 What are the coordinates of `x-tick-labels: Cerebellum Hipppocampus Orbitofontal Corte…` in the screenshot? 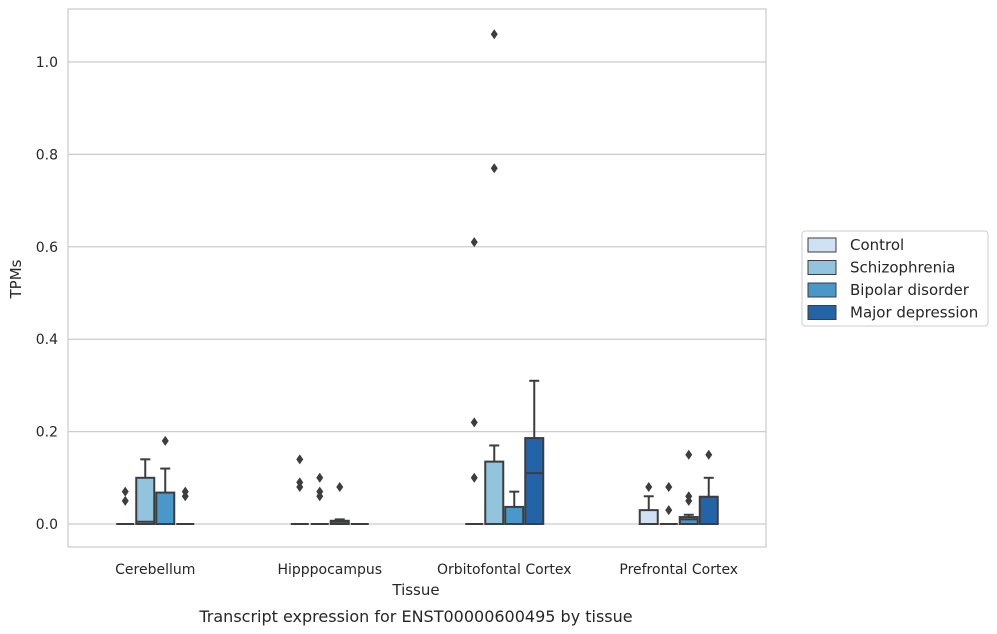 It's located at (426, 570).